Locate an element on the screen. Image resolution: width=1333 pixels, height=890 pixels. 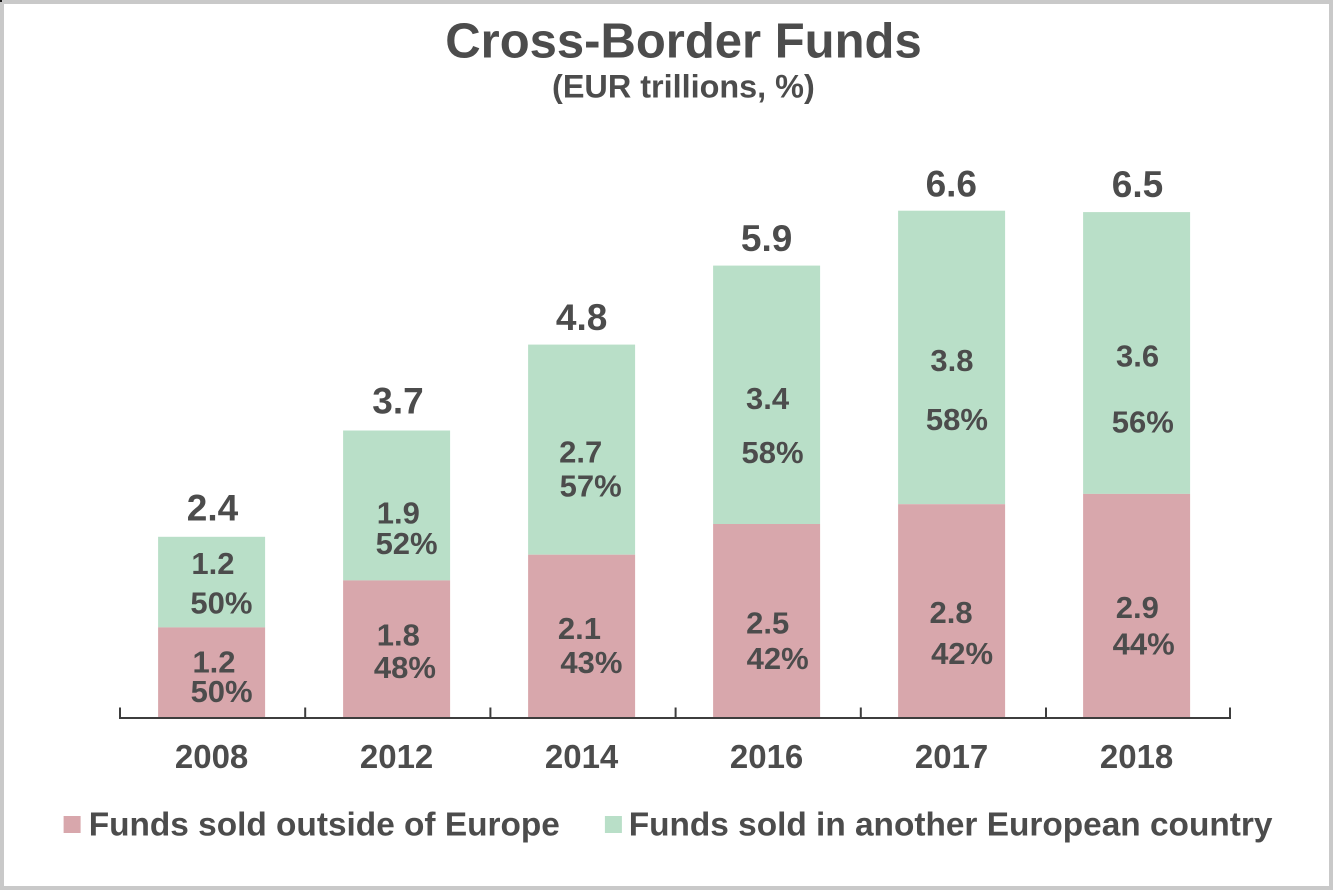
svg-text: 1.8 is located at coordinates (398, 634).